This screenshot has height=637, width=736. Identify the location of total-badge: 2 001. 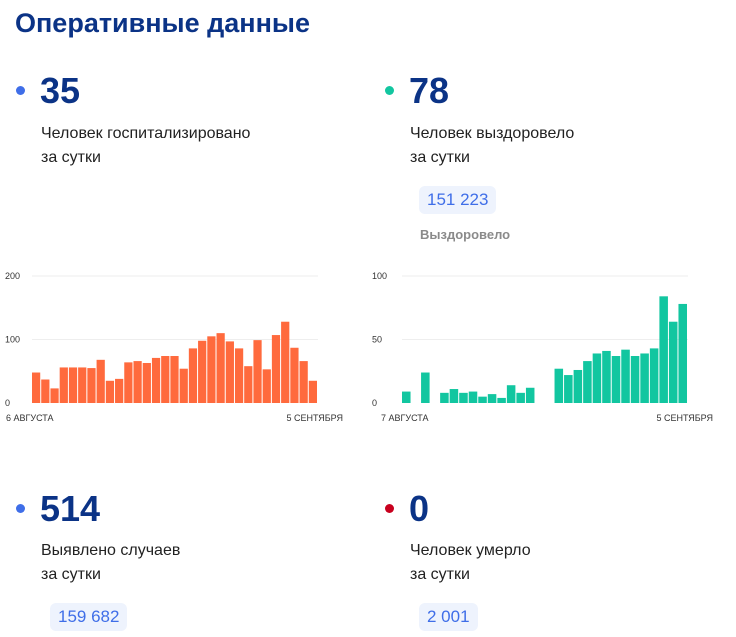
(448, 617).